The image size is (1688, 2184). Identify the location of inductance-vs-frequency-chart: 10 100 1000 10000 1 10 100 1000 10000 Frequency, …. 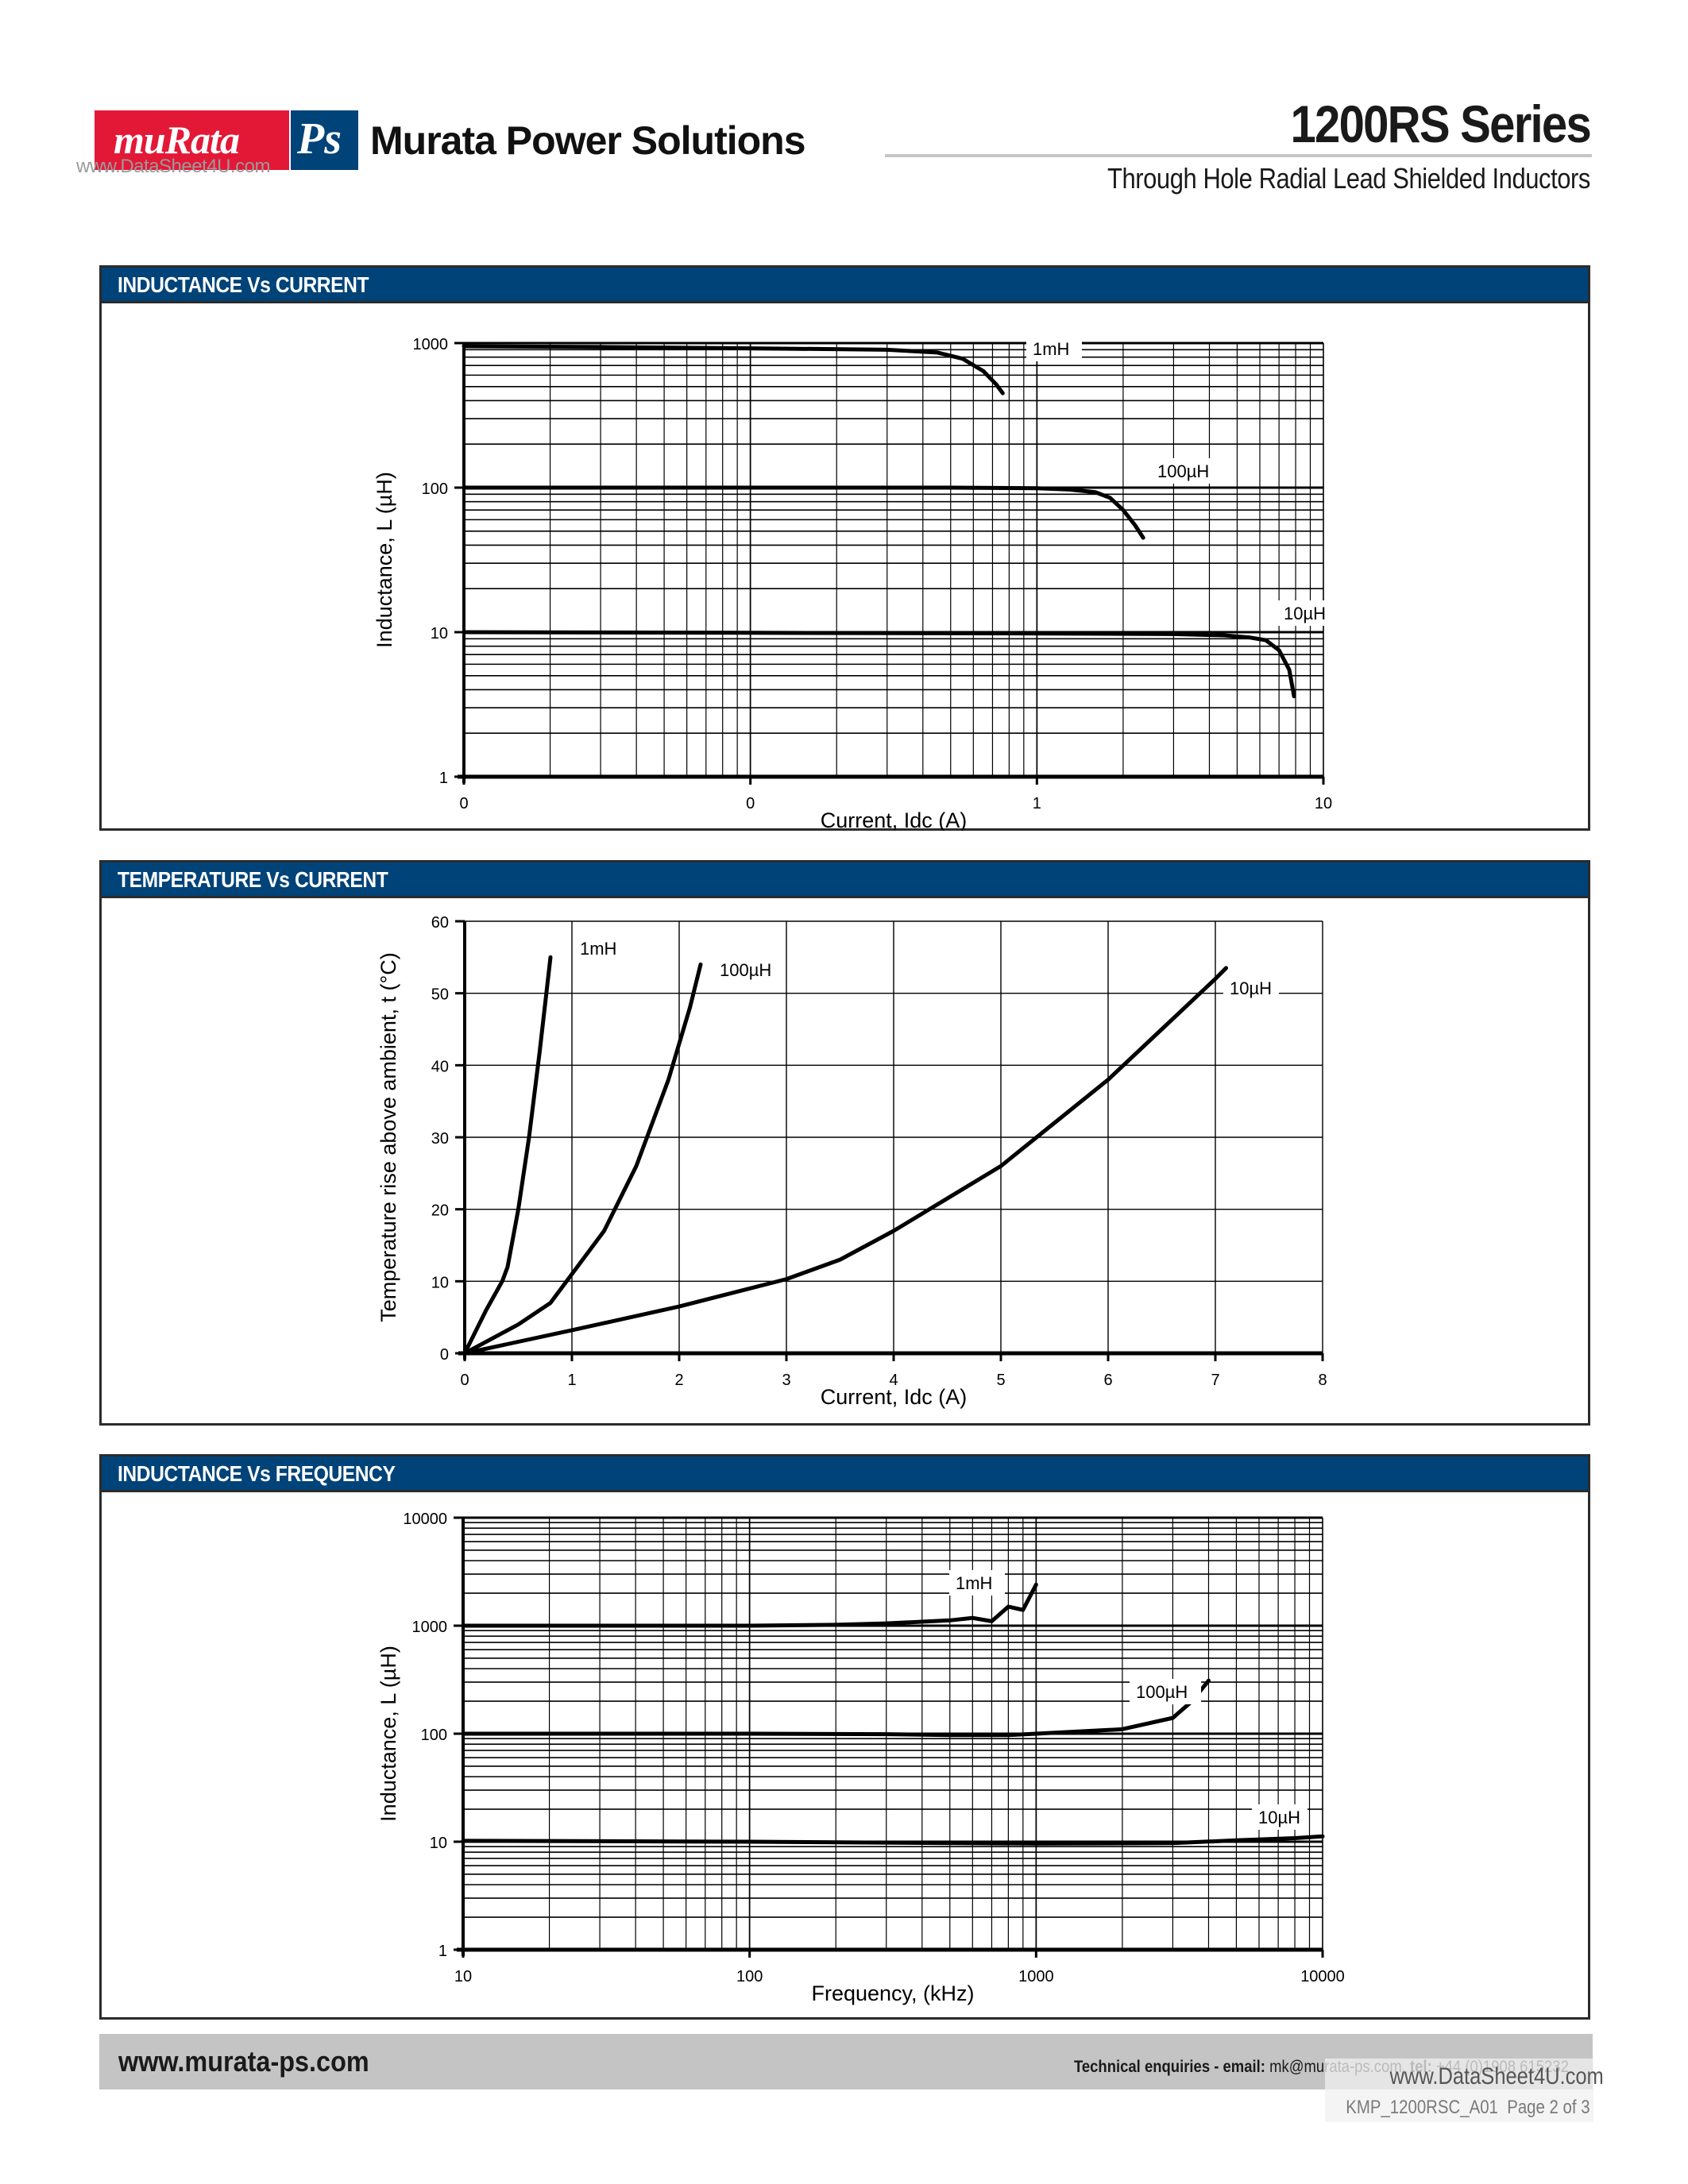
(861, 1758).